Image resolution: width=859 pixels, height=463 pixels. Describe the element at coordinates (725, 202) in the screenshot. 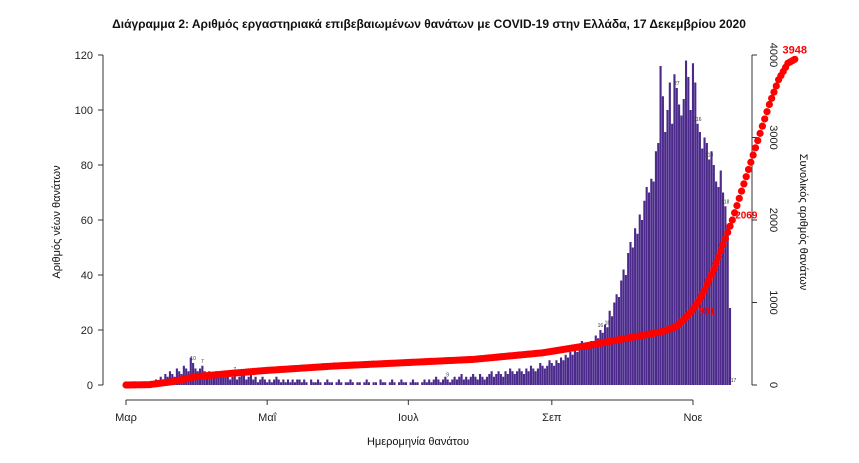

I see `bar-value-label: 118` at that location.